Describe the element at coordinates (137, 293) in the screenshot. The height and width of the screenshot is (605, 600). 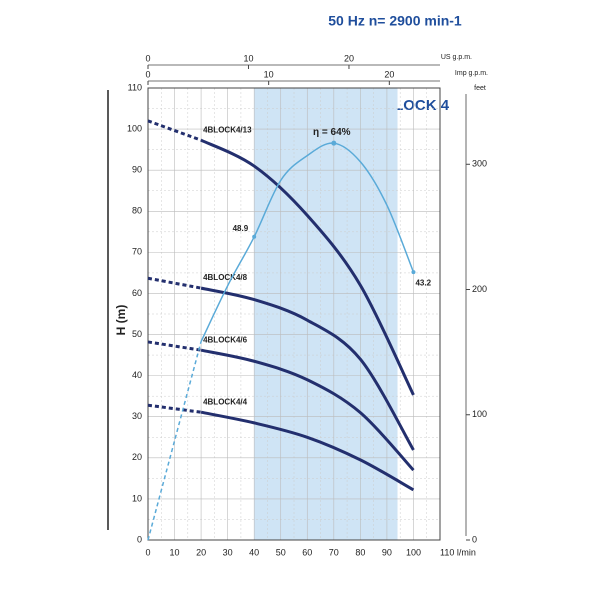
I see `y-tick-label: 60` at that location.